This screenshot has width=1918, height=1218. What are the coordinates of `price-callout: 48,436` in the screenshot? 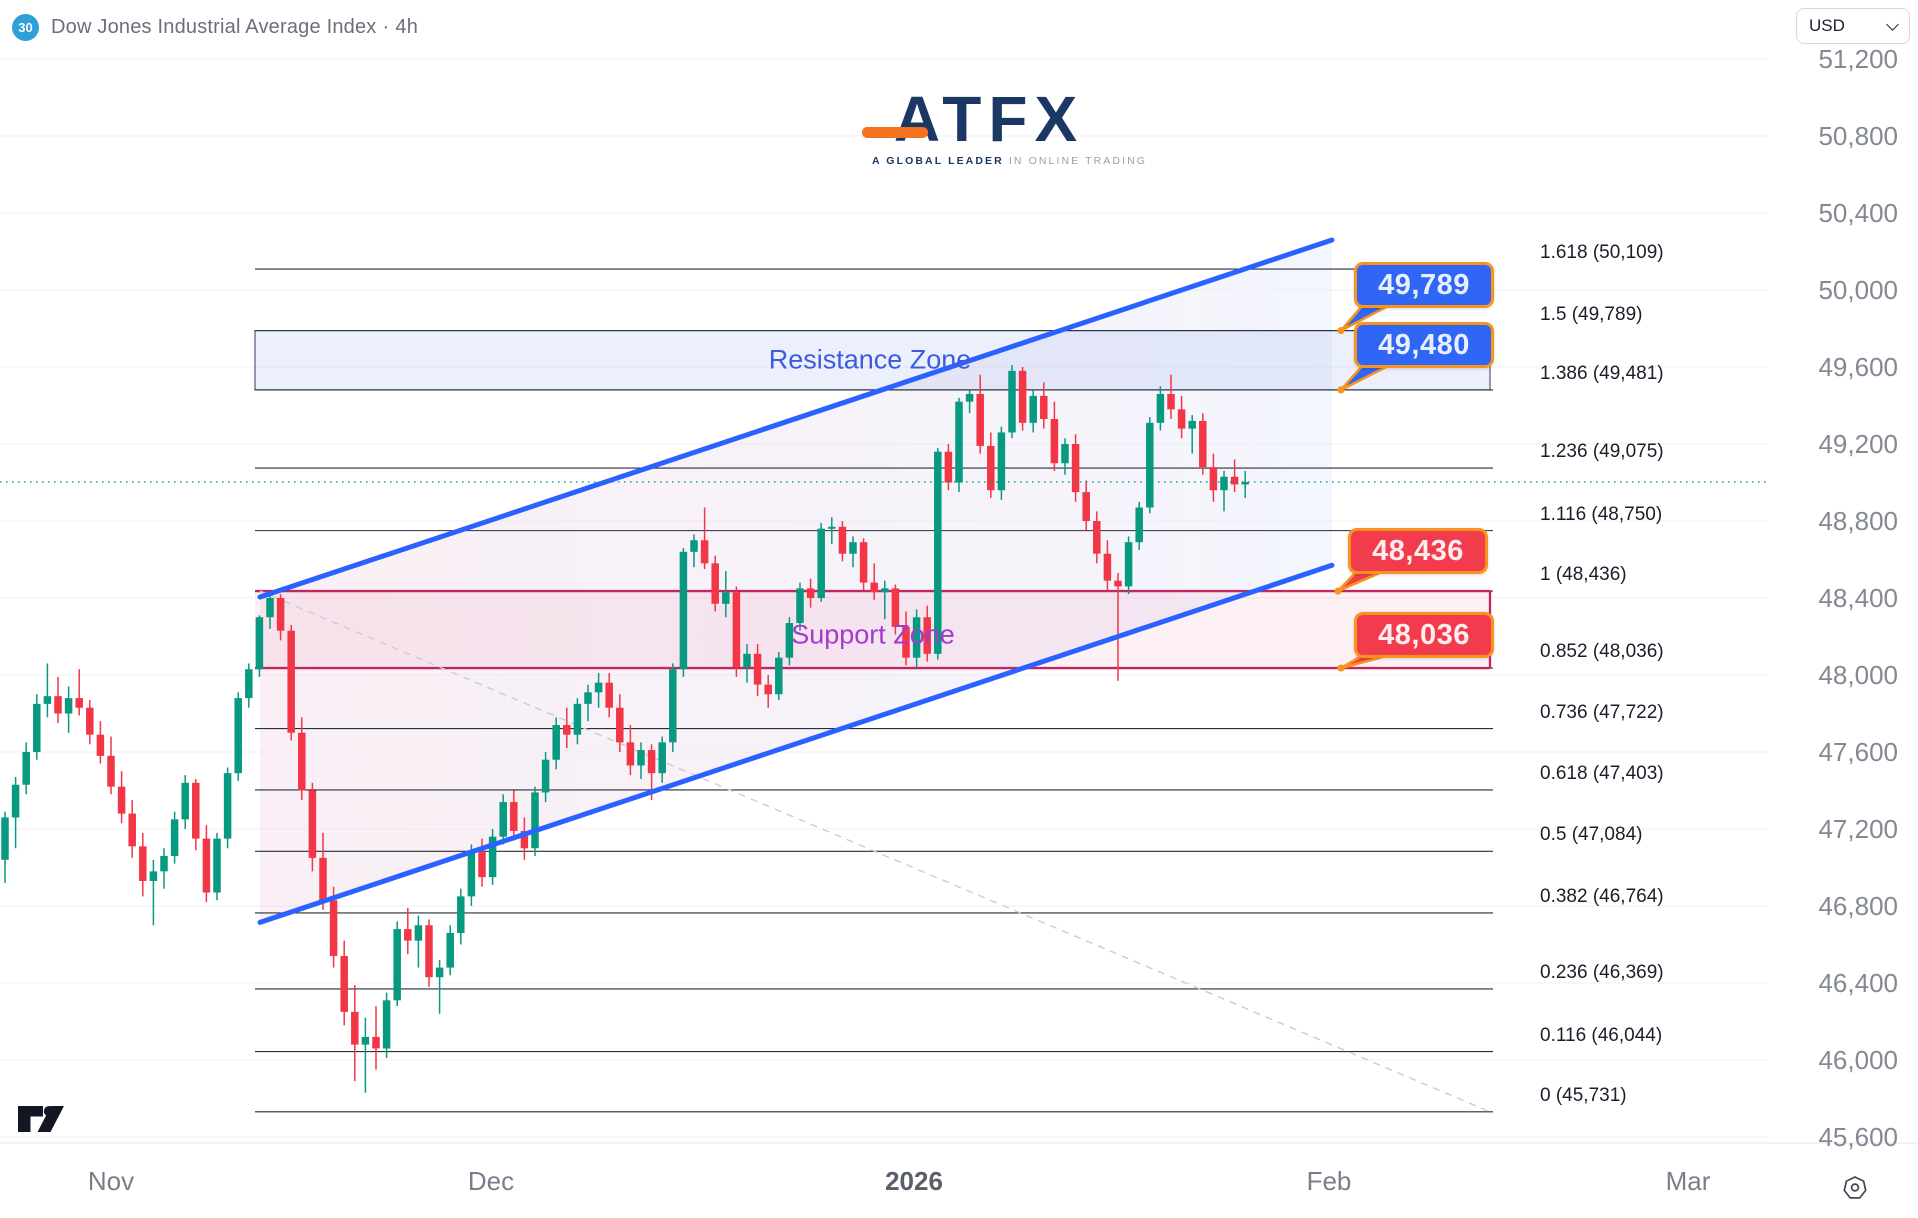 It's located at (1418, 551).